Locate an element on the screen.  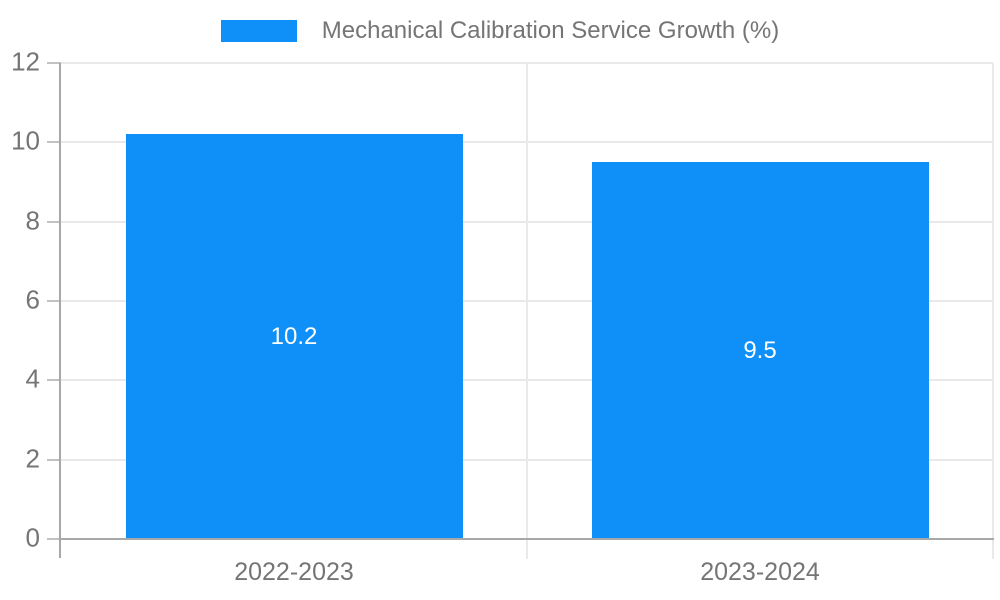
bar-value-label: 9.5 is located at coordinates (760, 350).